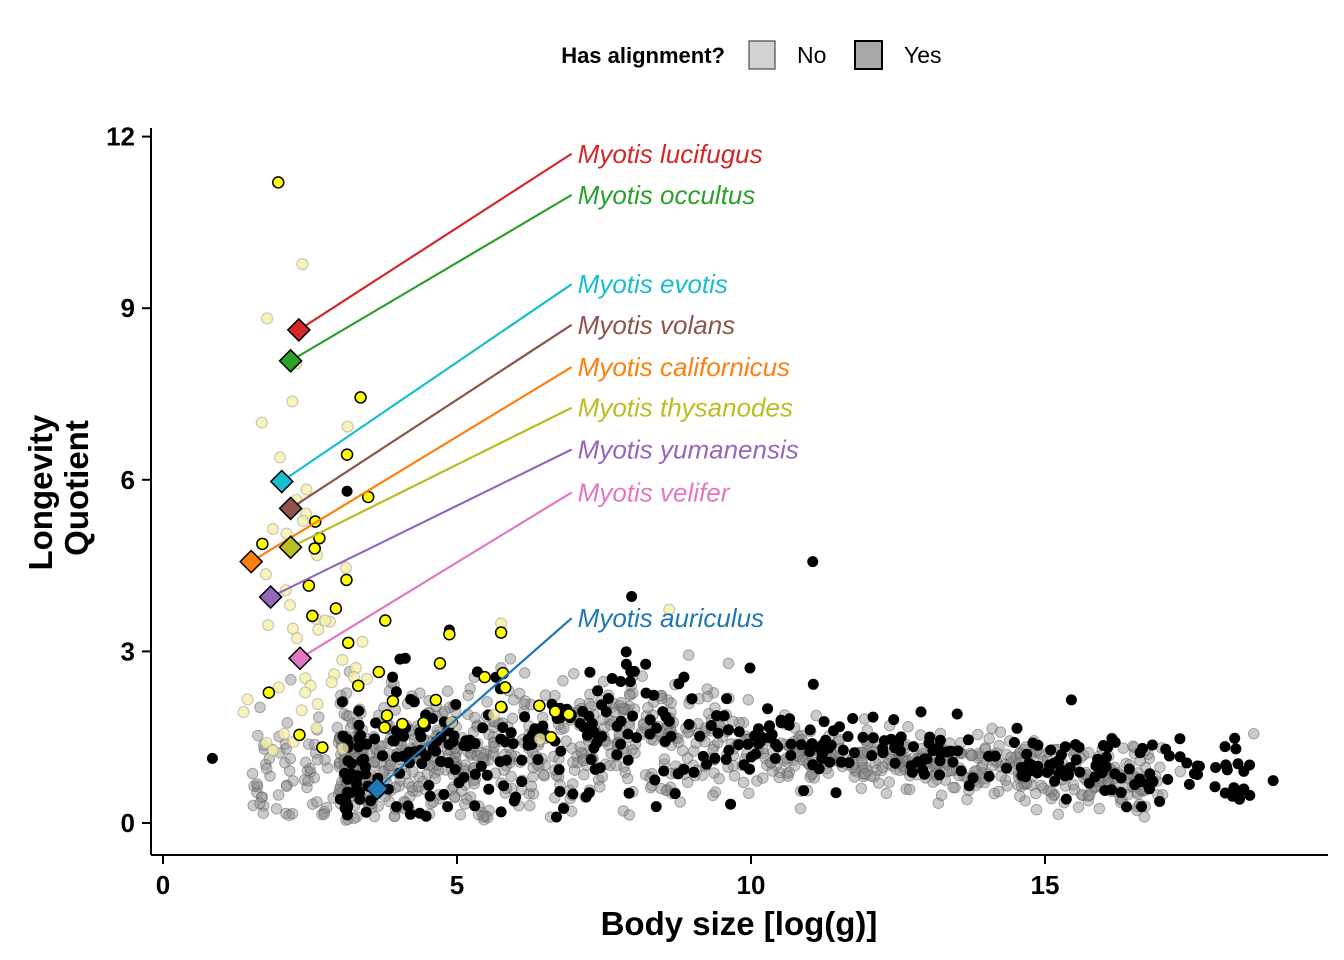 The image size is (1344, 960). What do you see at coordinates (290, 547) in the screenshot?
I see `species-diamond-marker` at bounding box center [290, 547].